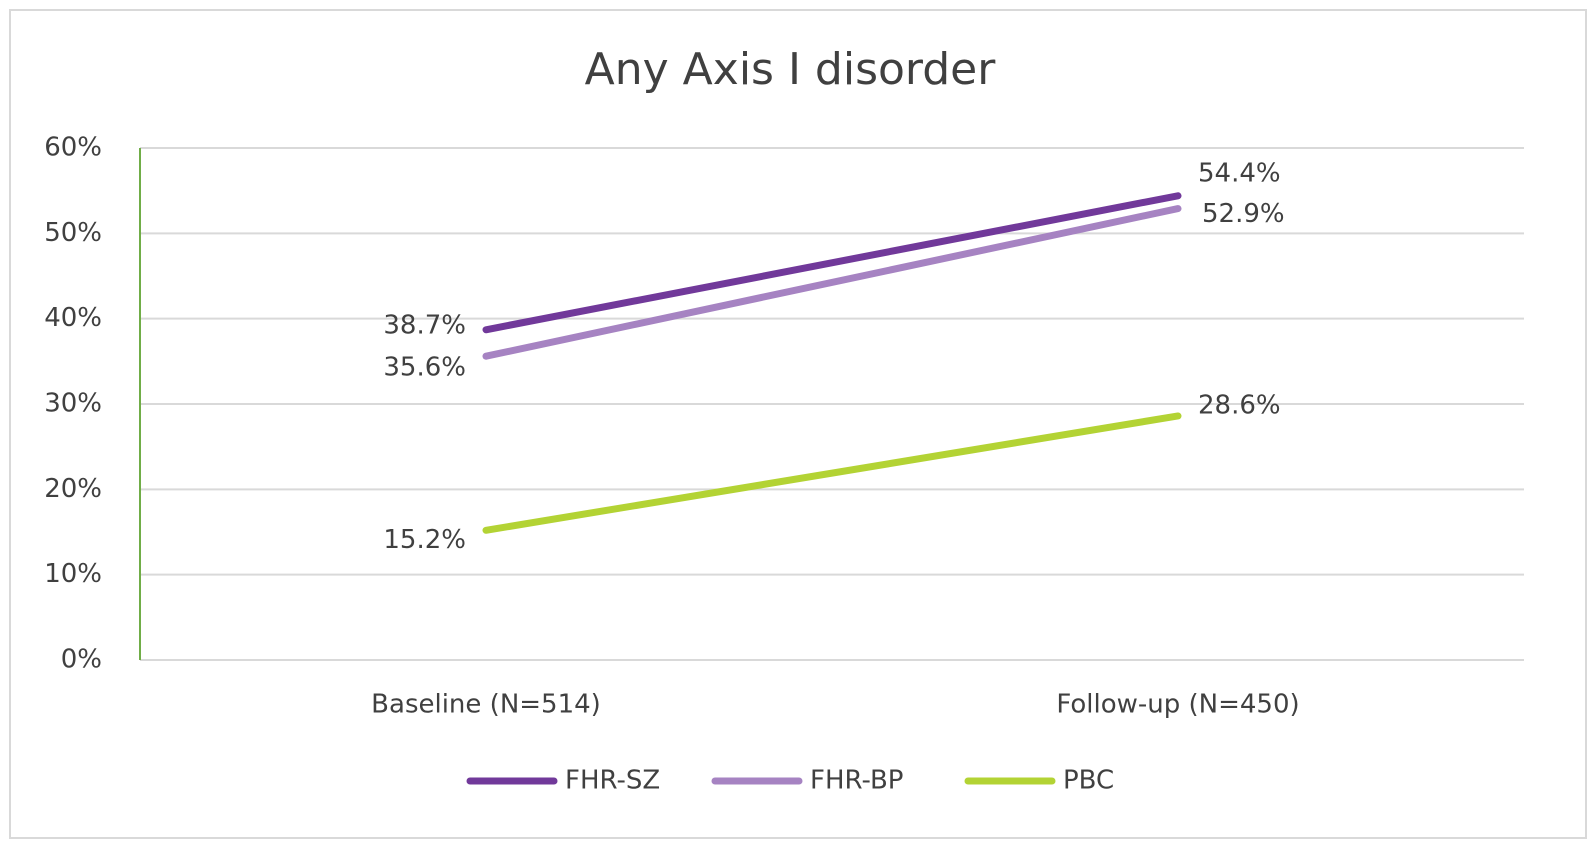  Describe the element at coordinates (791, 69) in the screenshot. I see `chart-title: Any Axis I disorder` at that location.